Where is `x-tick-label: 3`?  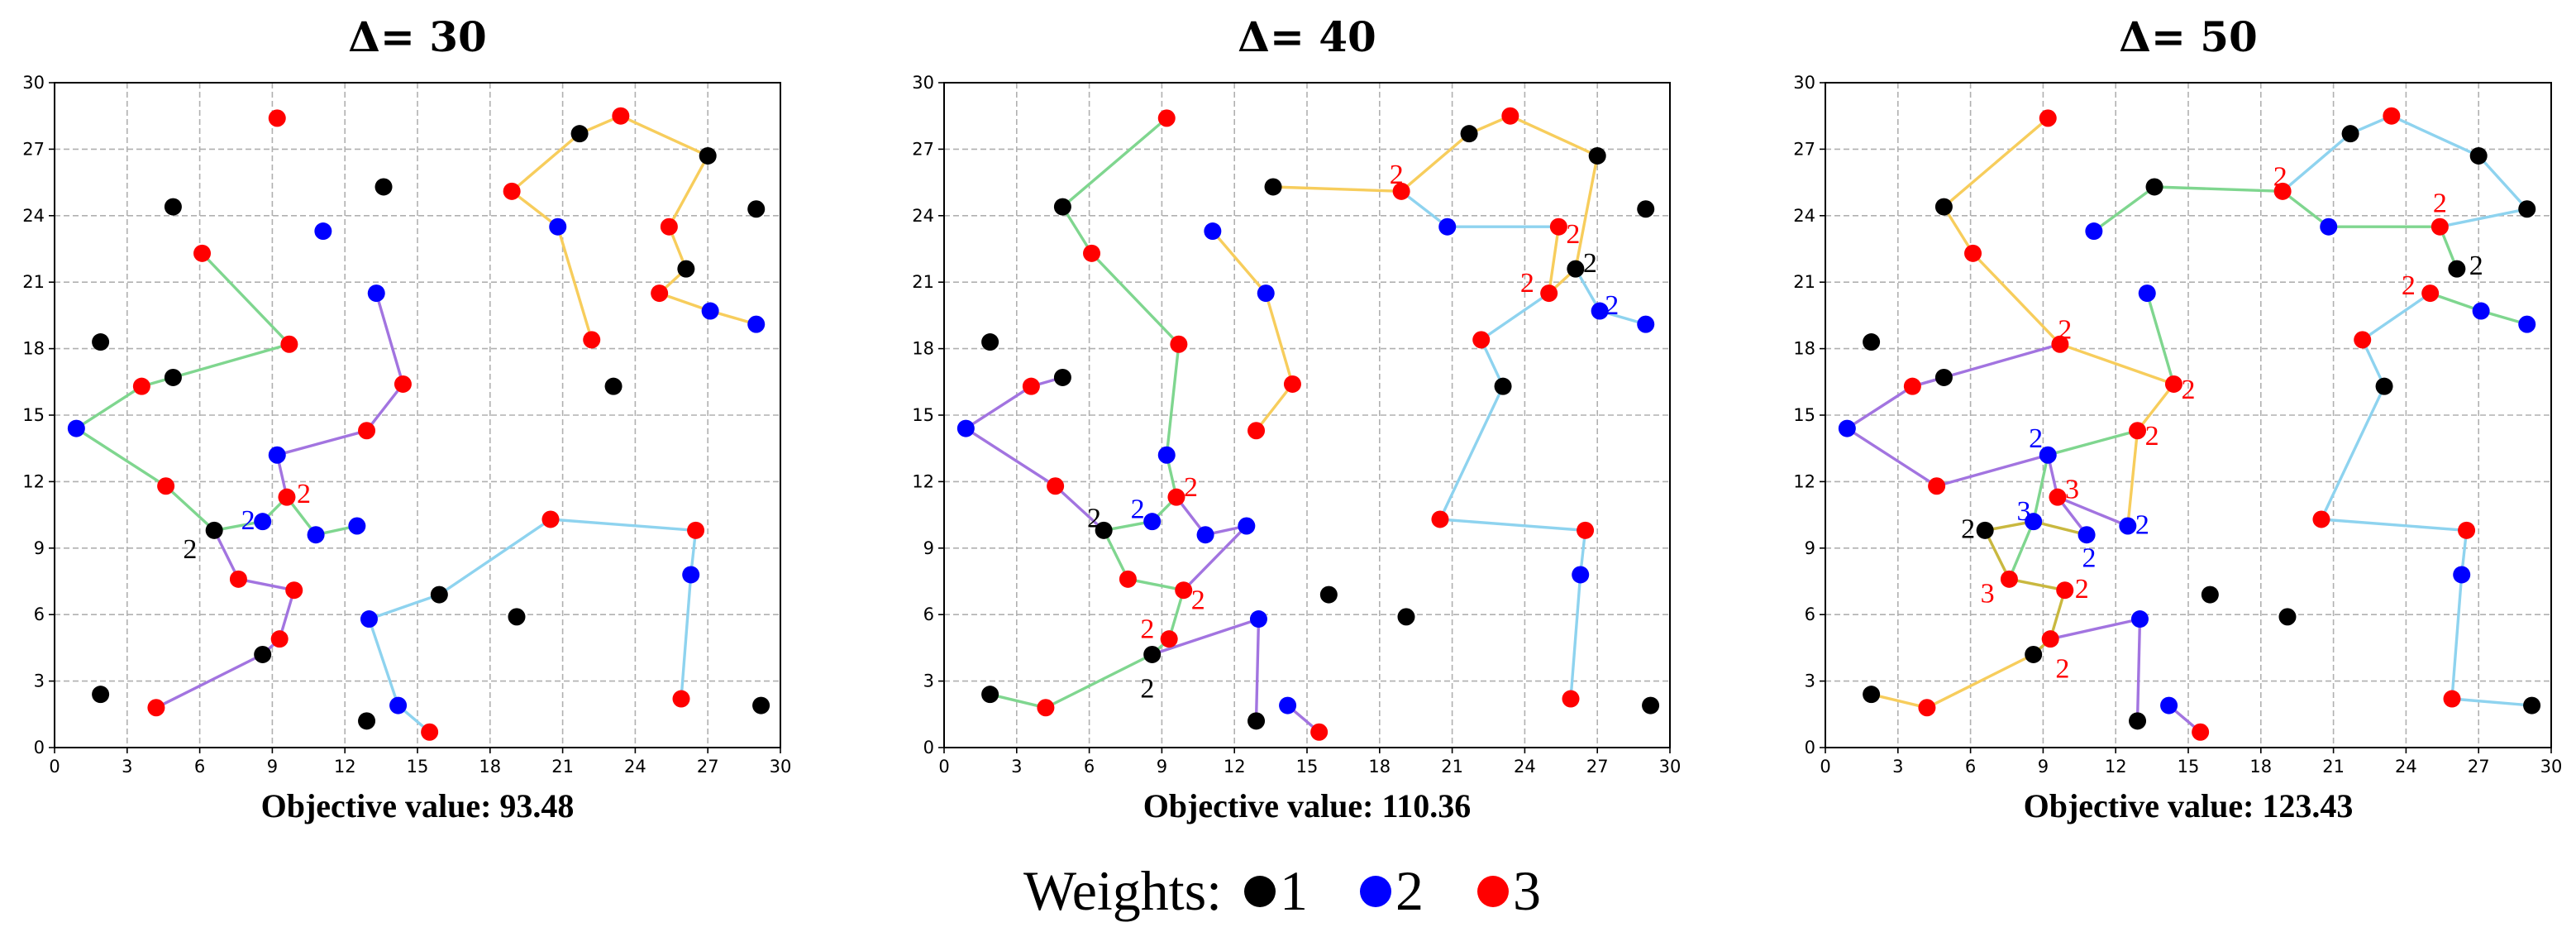 x-tick-label: 3 is located at coordinates (1897, 767).